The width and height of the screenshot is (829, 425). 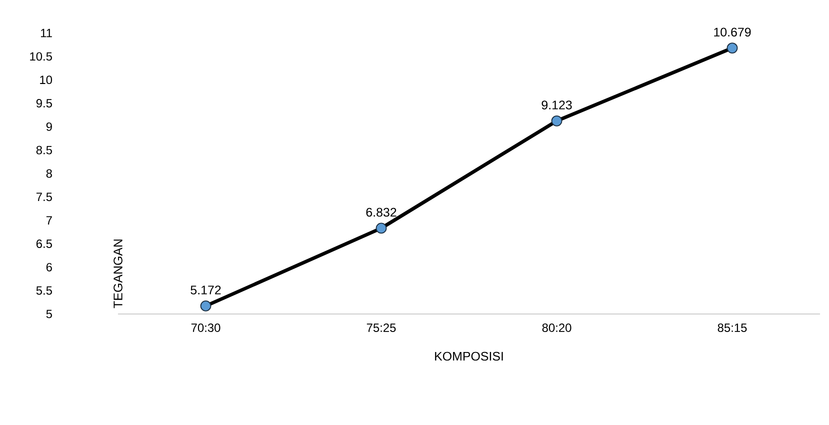 I want to click on y-tick-label: 8, so click(x=49, y=173).